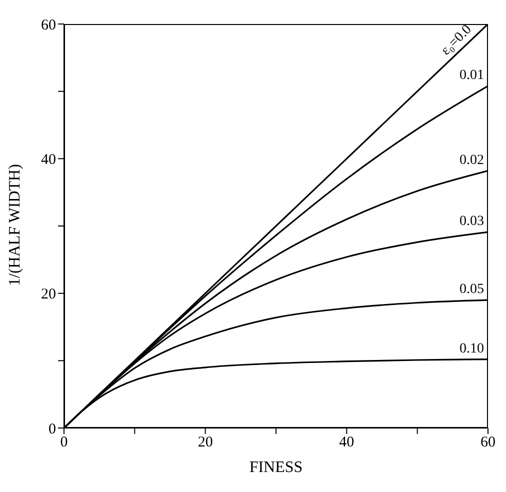 The image size is (506, 492). What do you see at coordinates (472, 222) in the screenshot?
I see `series-label: 0.03` at bounding box center [472, 222].